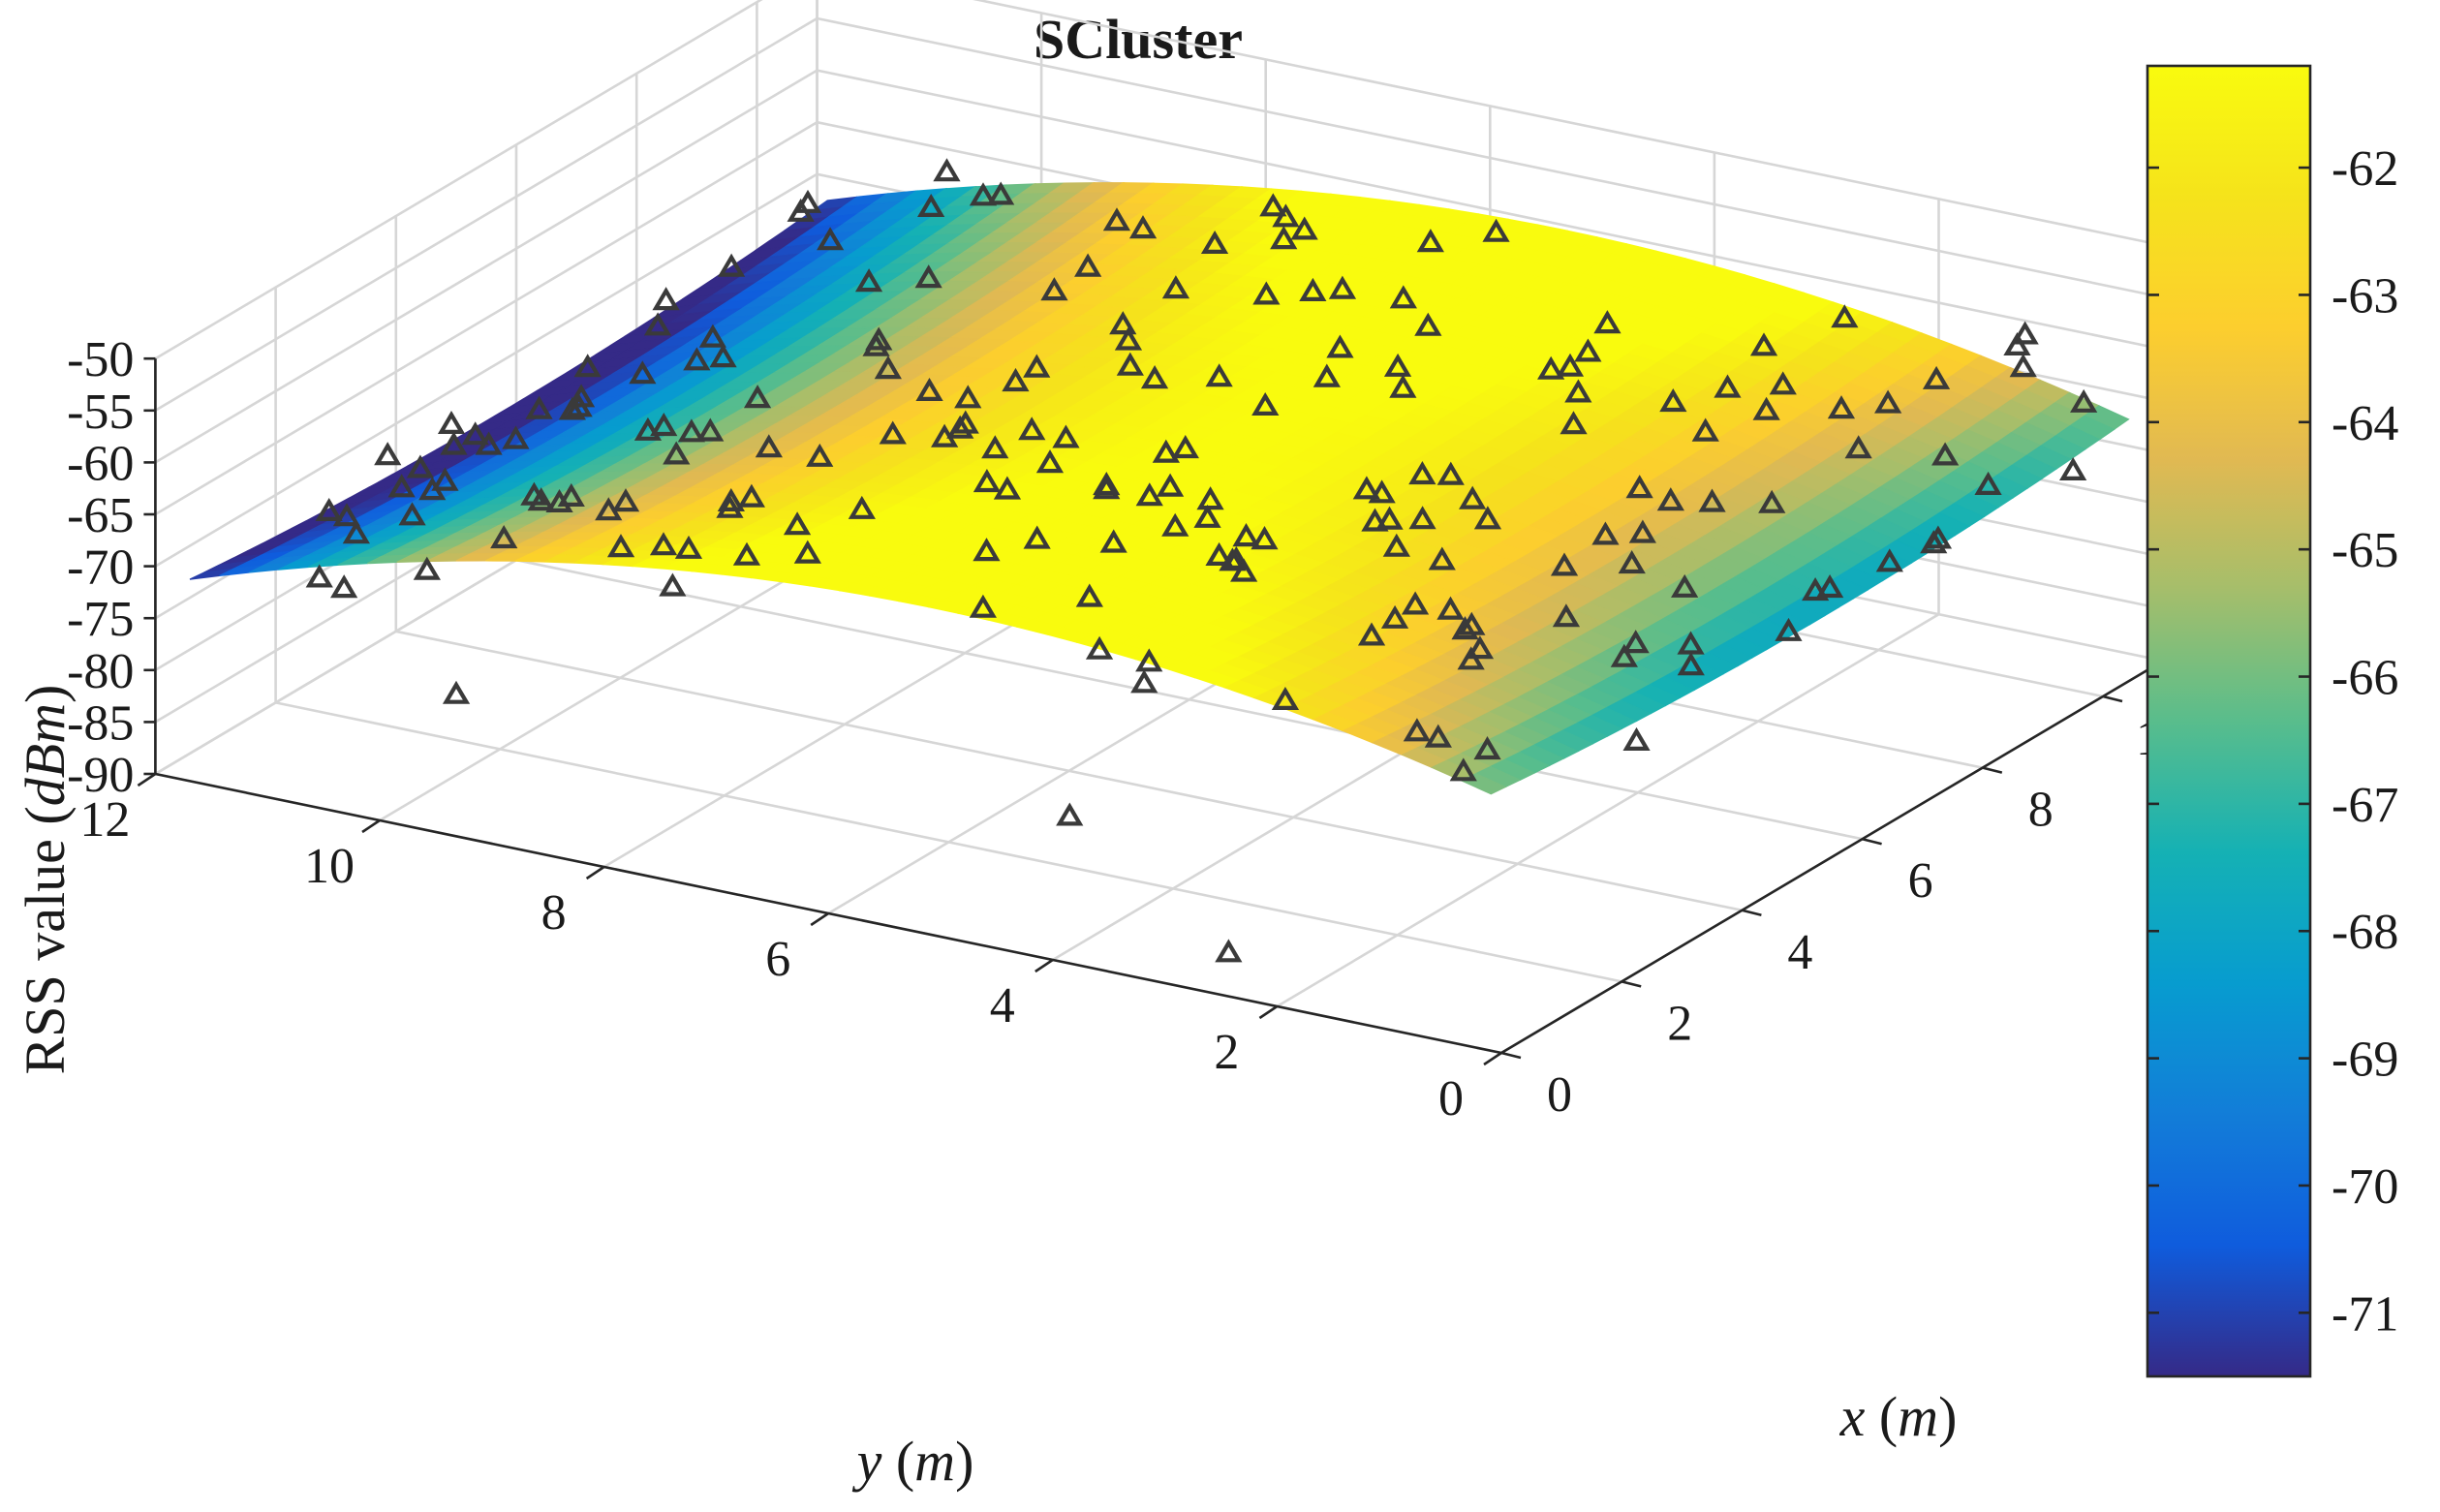 The width and height of the screenshot is (2440, 1512). What do you see at coordinates (1799, 952) in the screenshot?
I see `x-tick-label: 4` at bounding box center [1799, 952].